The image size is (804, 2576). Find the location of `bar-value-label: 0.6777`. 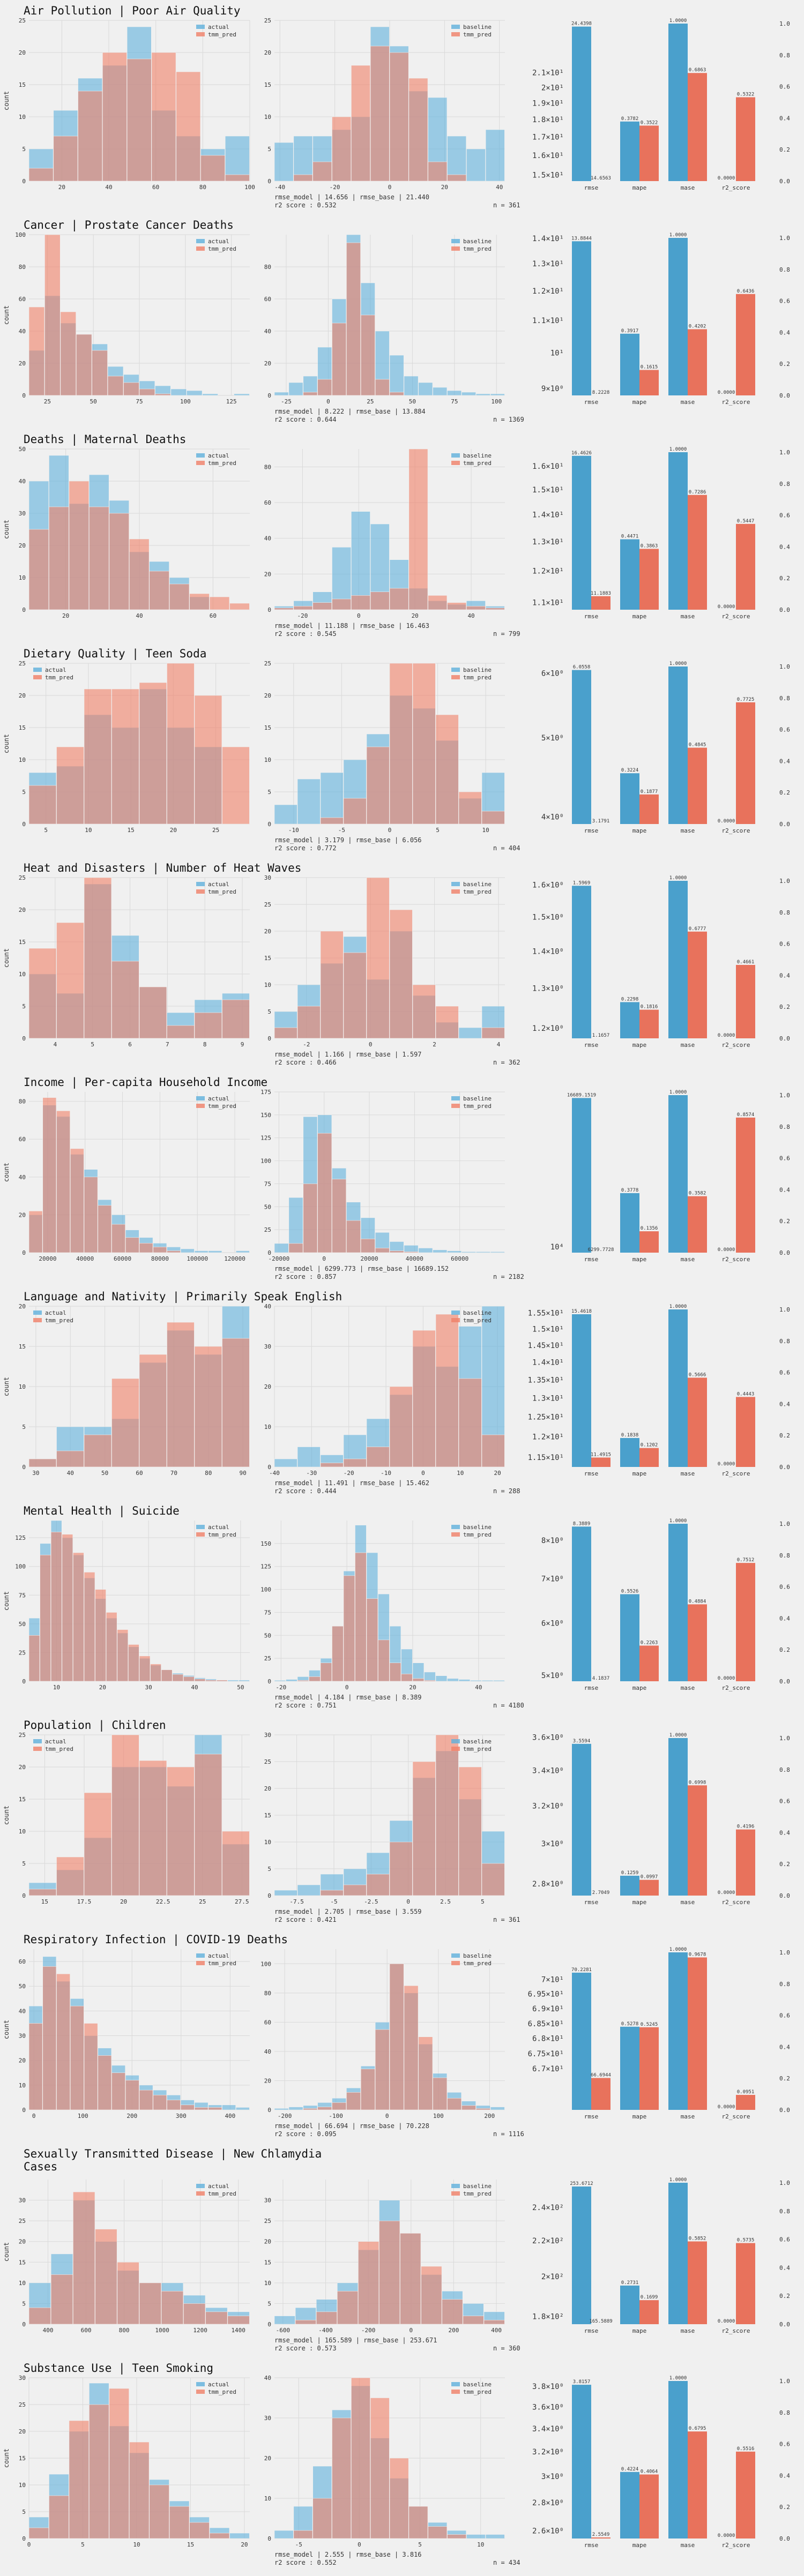

bar-value-label: 0.6777 is located at coordinates (698, 929).